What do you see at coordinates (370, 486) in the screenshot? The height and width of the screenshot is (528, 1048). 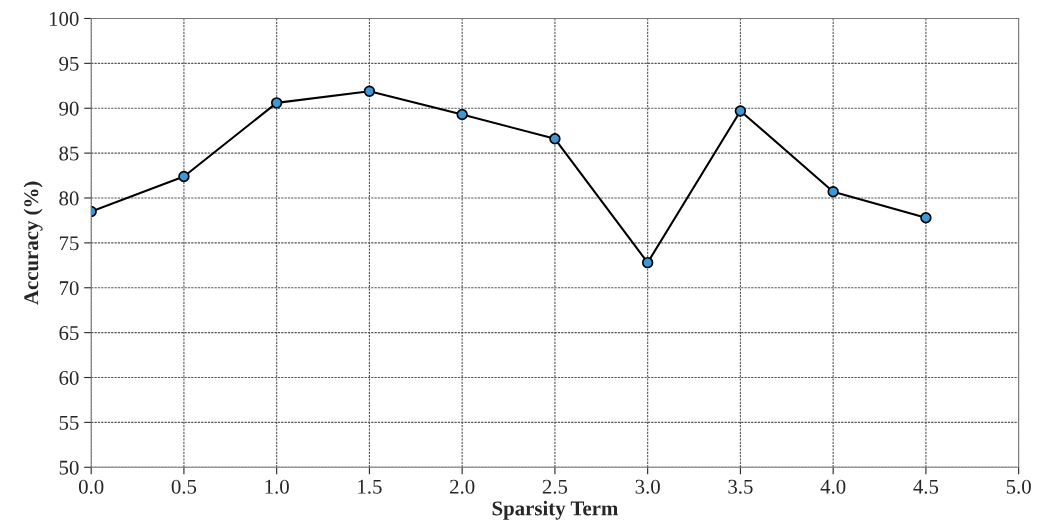 I see `x-tick-label: 1.5` at bounding box center [370, 486].